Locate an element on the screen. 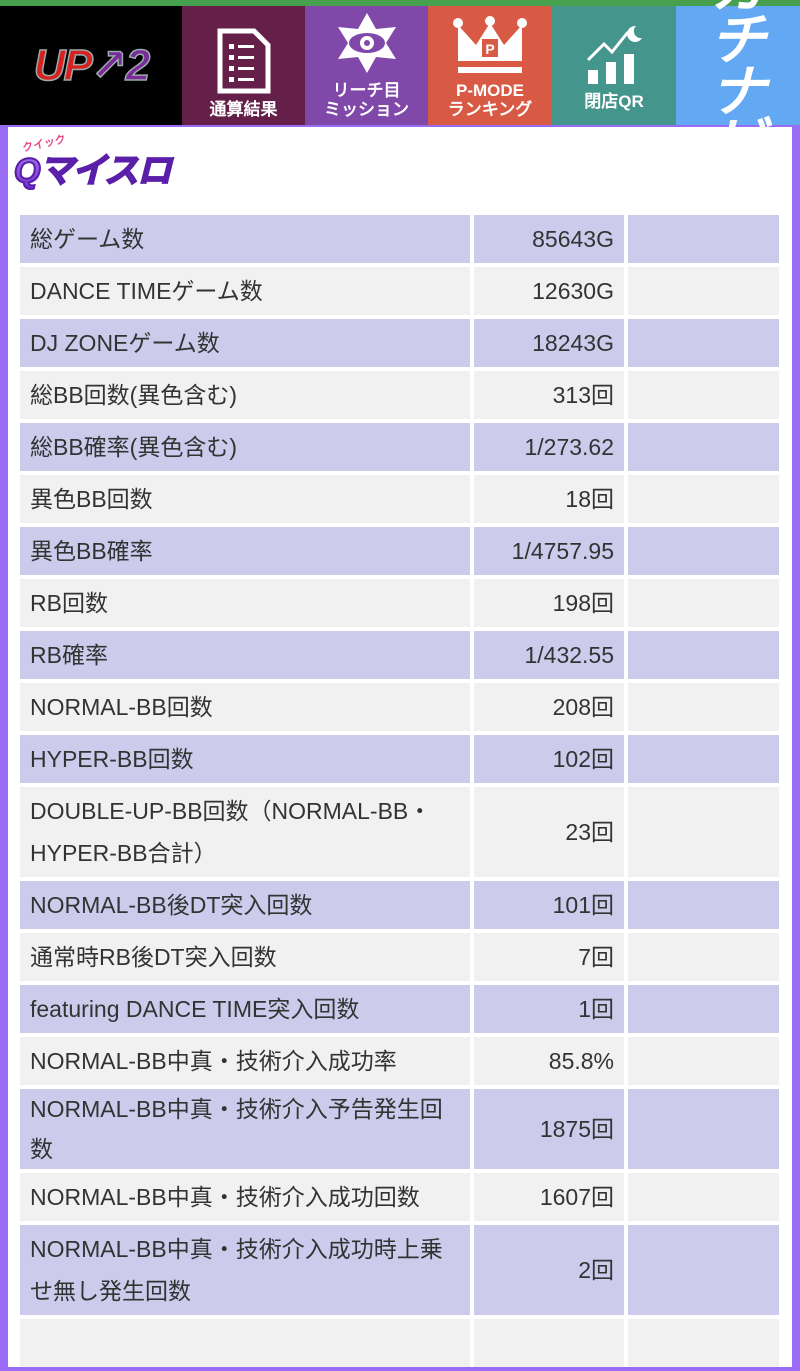 Image resolution: width=800 pixels, height=1371 pixels. row-value: 7回 is located at coordinates (549, 957).